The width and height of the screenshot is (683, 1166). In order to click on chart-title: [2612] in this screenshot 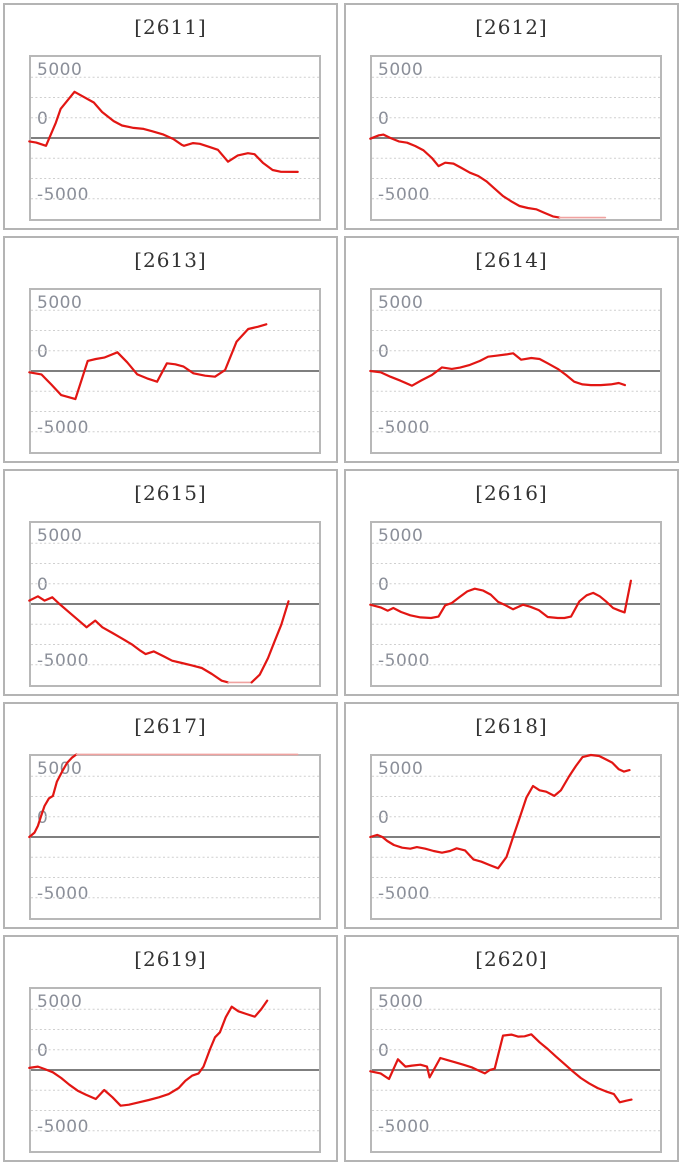, I will do `click(511, 27)`.